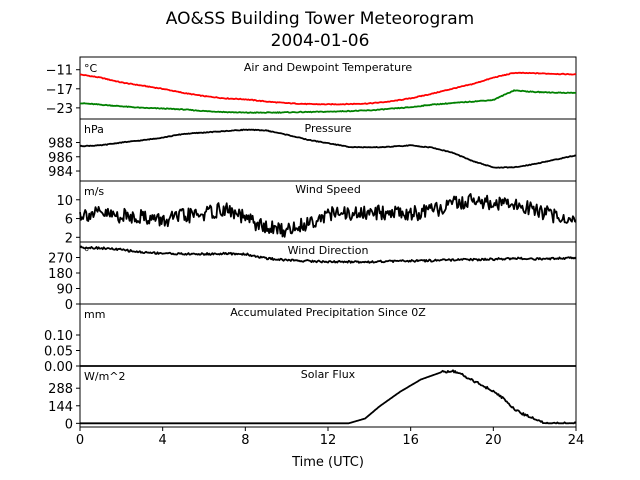 This screenshot has width=640, height=480. What do you see at coordinates (94, 314) in the screenshot?
I see `unit-label-precipitation: mm` at bounding box center [94, 314].